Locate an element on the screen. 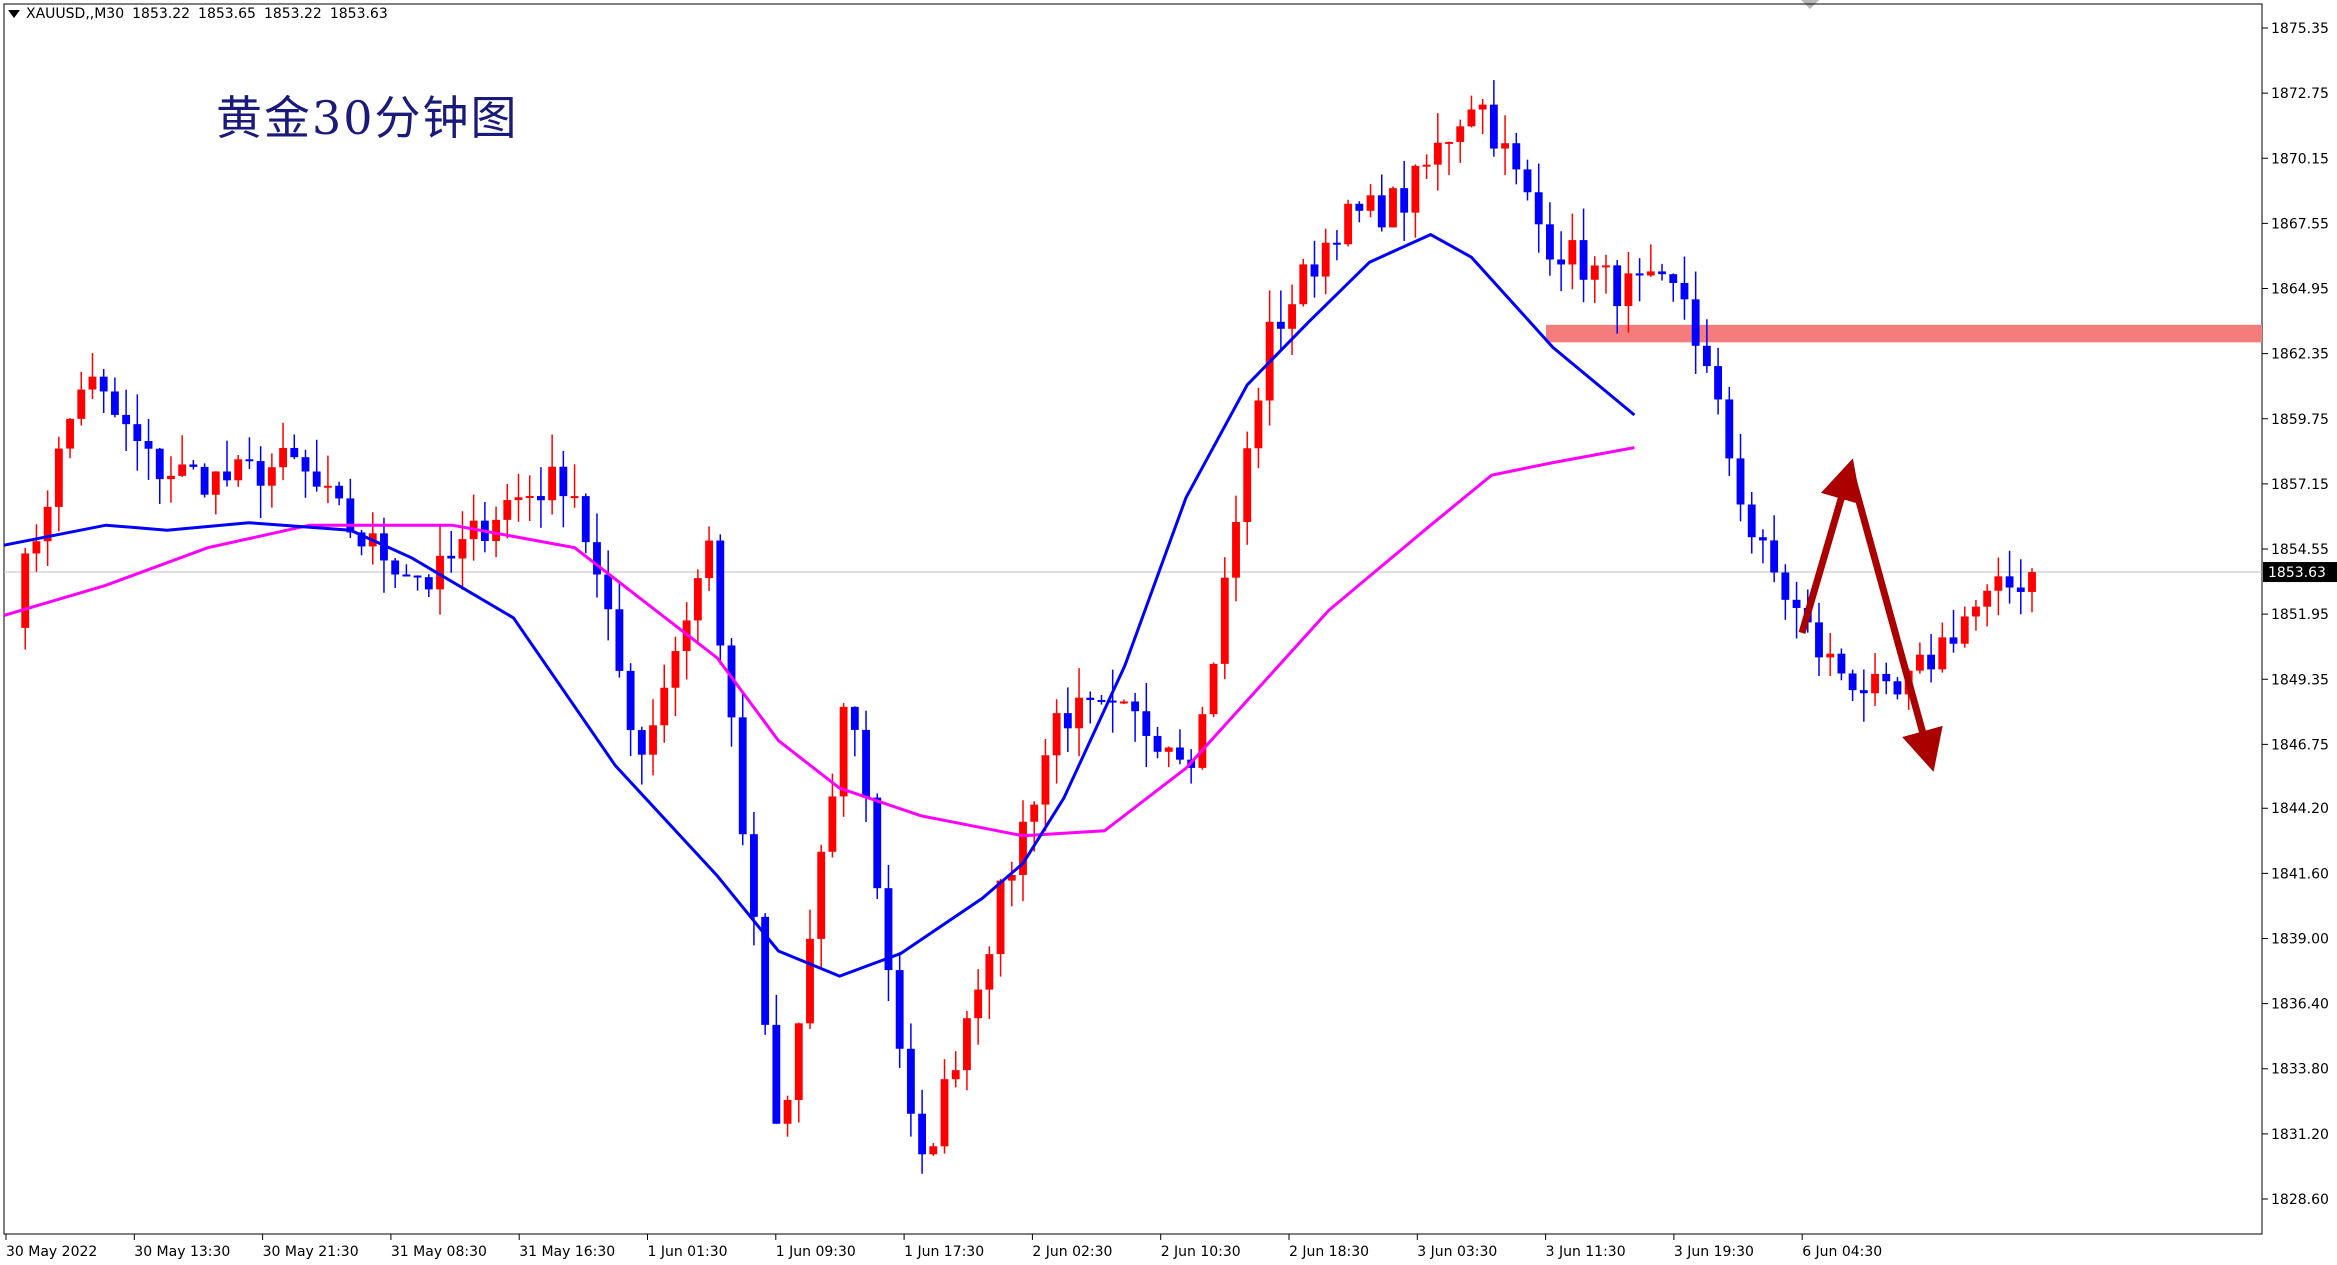 Image resolution: width=2337 pixels, height=1265 pixels. y-tick-label: 1857.15 is located at coordinates (2300, 485).